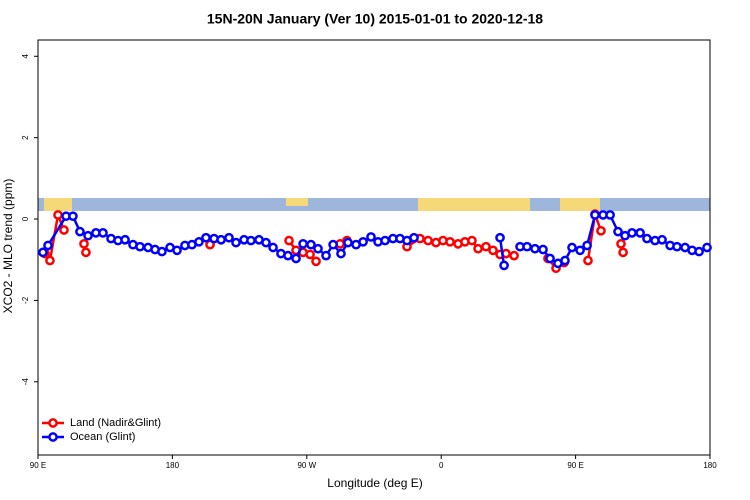  I want to click on y-tick-label: 0, so click(25, 218).